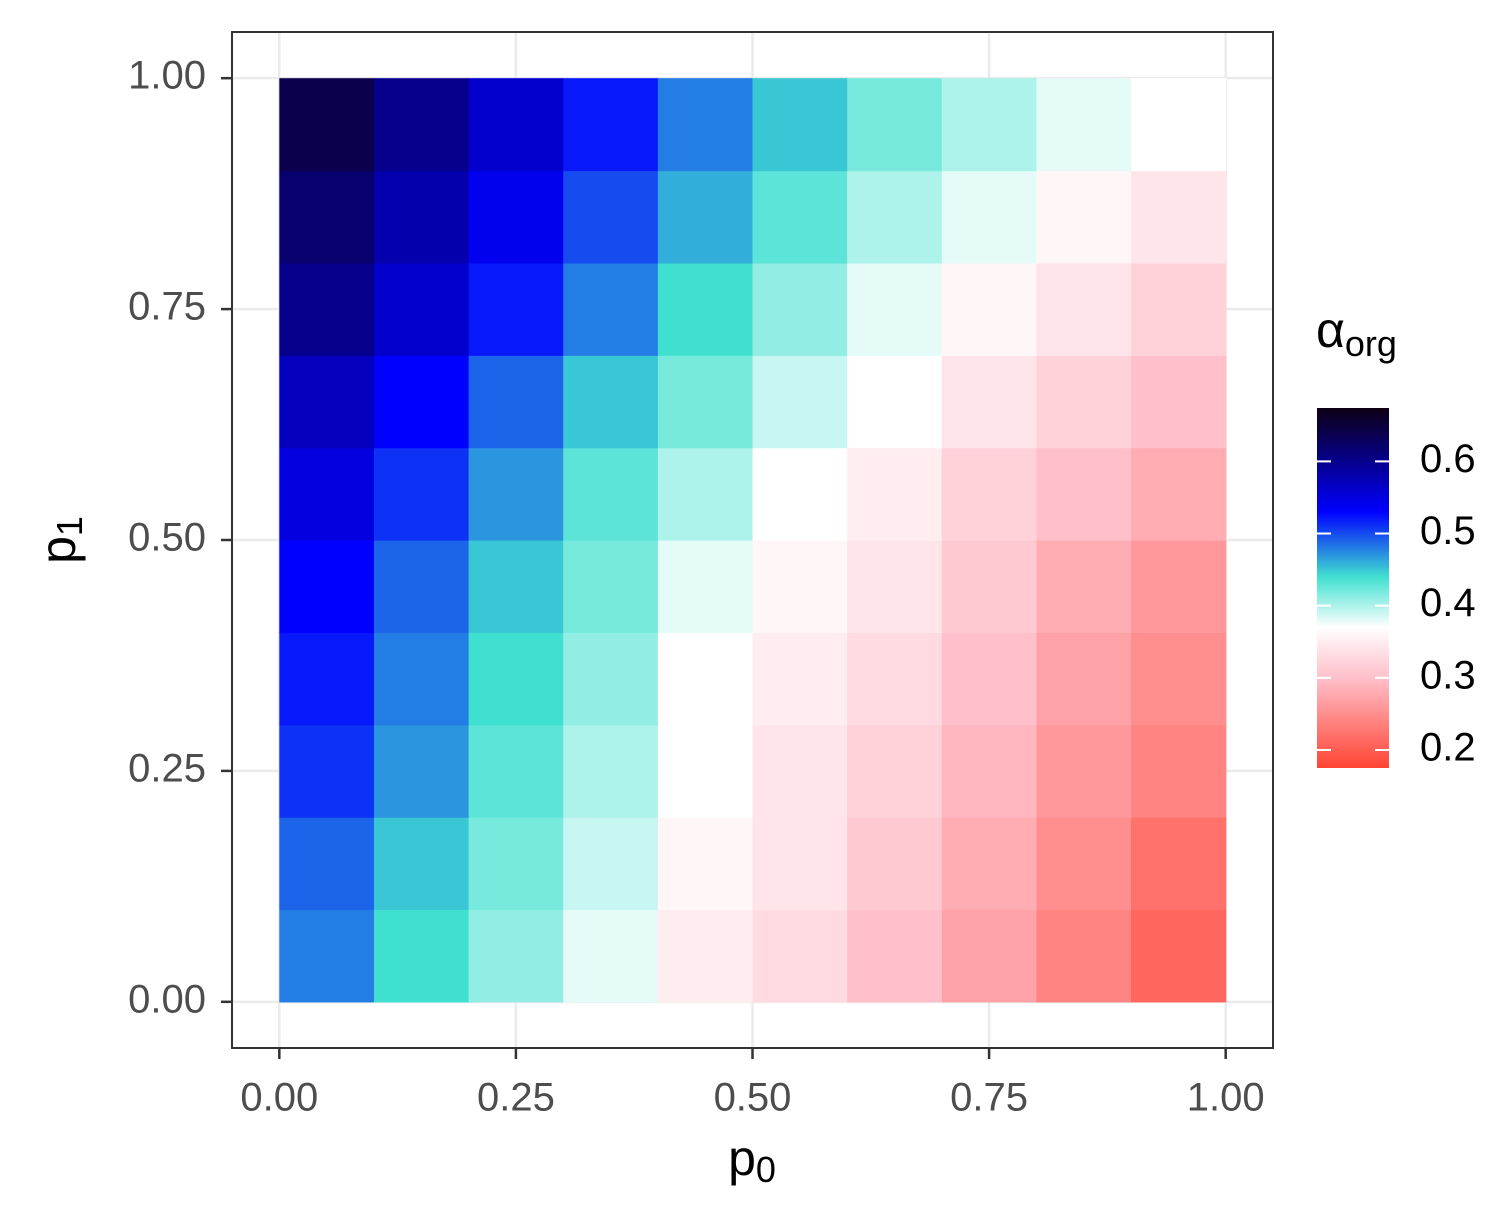  I want to click on x-tick-label: 0.50, so click(753, 1098).